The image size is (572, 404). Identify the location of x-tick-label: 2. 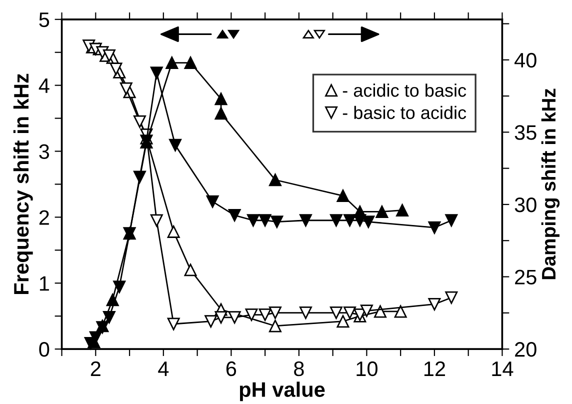
(95, 368).